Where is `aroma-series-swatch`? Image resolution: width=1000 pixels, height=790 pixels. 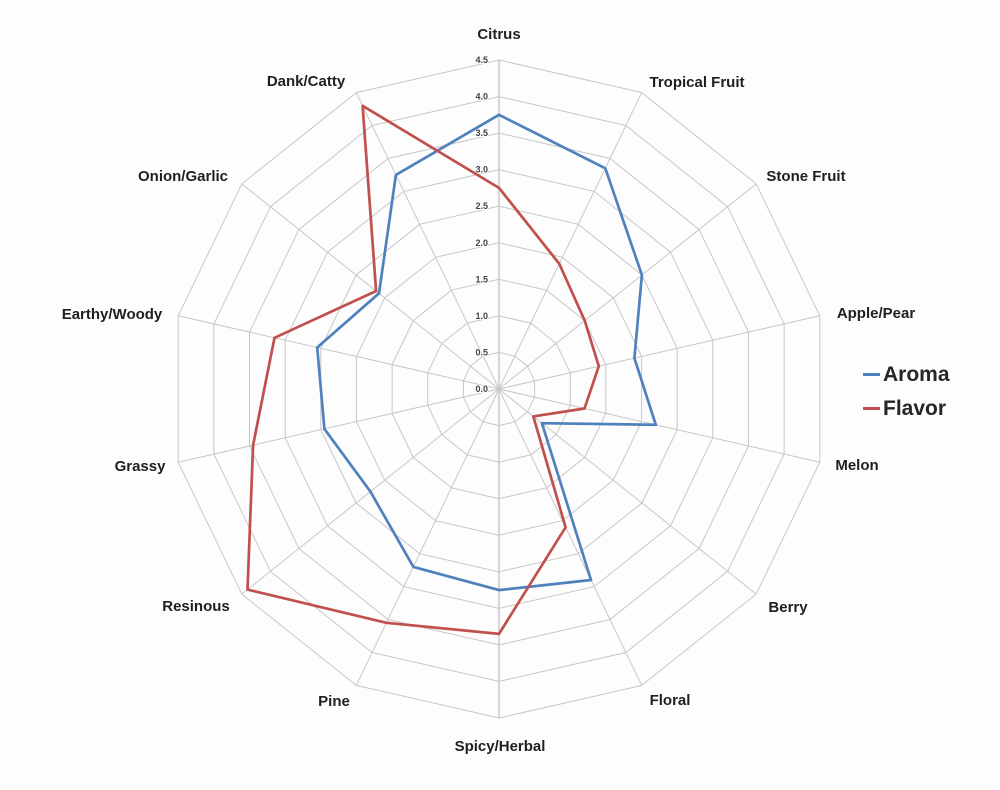
aroma-series-swatch is located at coordinates (871, 374).